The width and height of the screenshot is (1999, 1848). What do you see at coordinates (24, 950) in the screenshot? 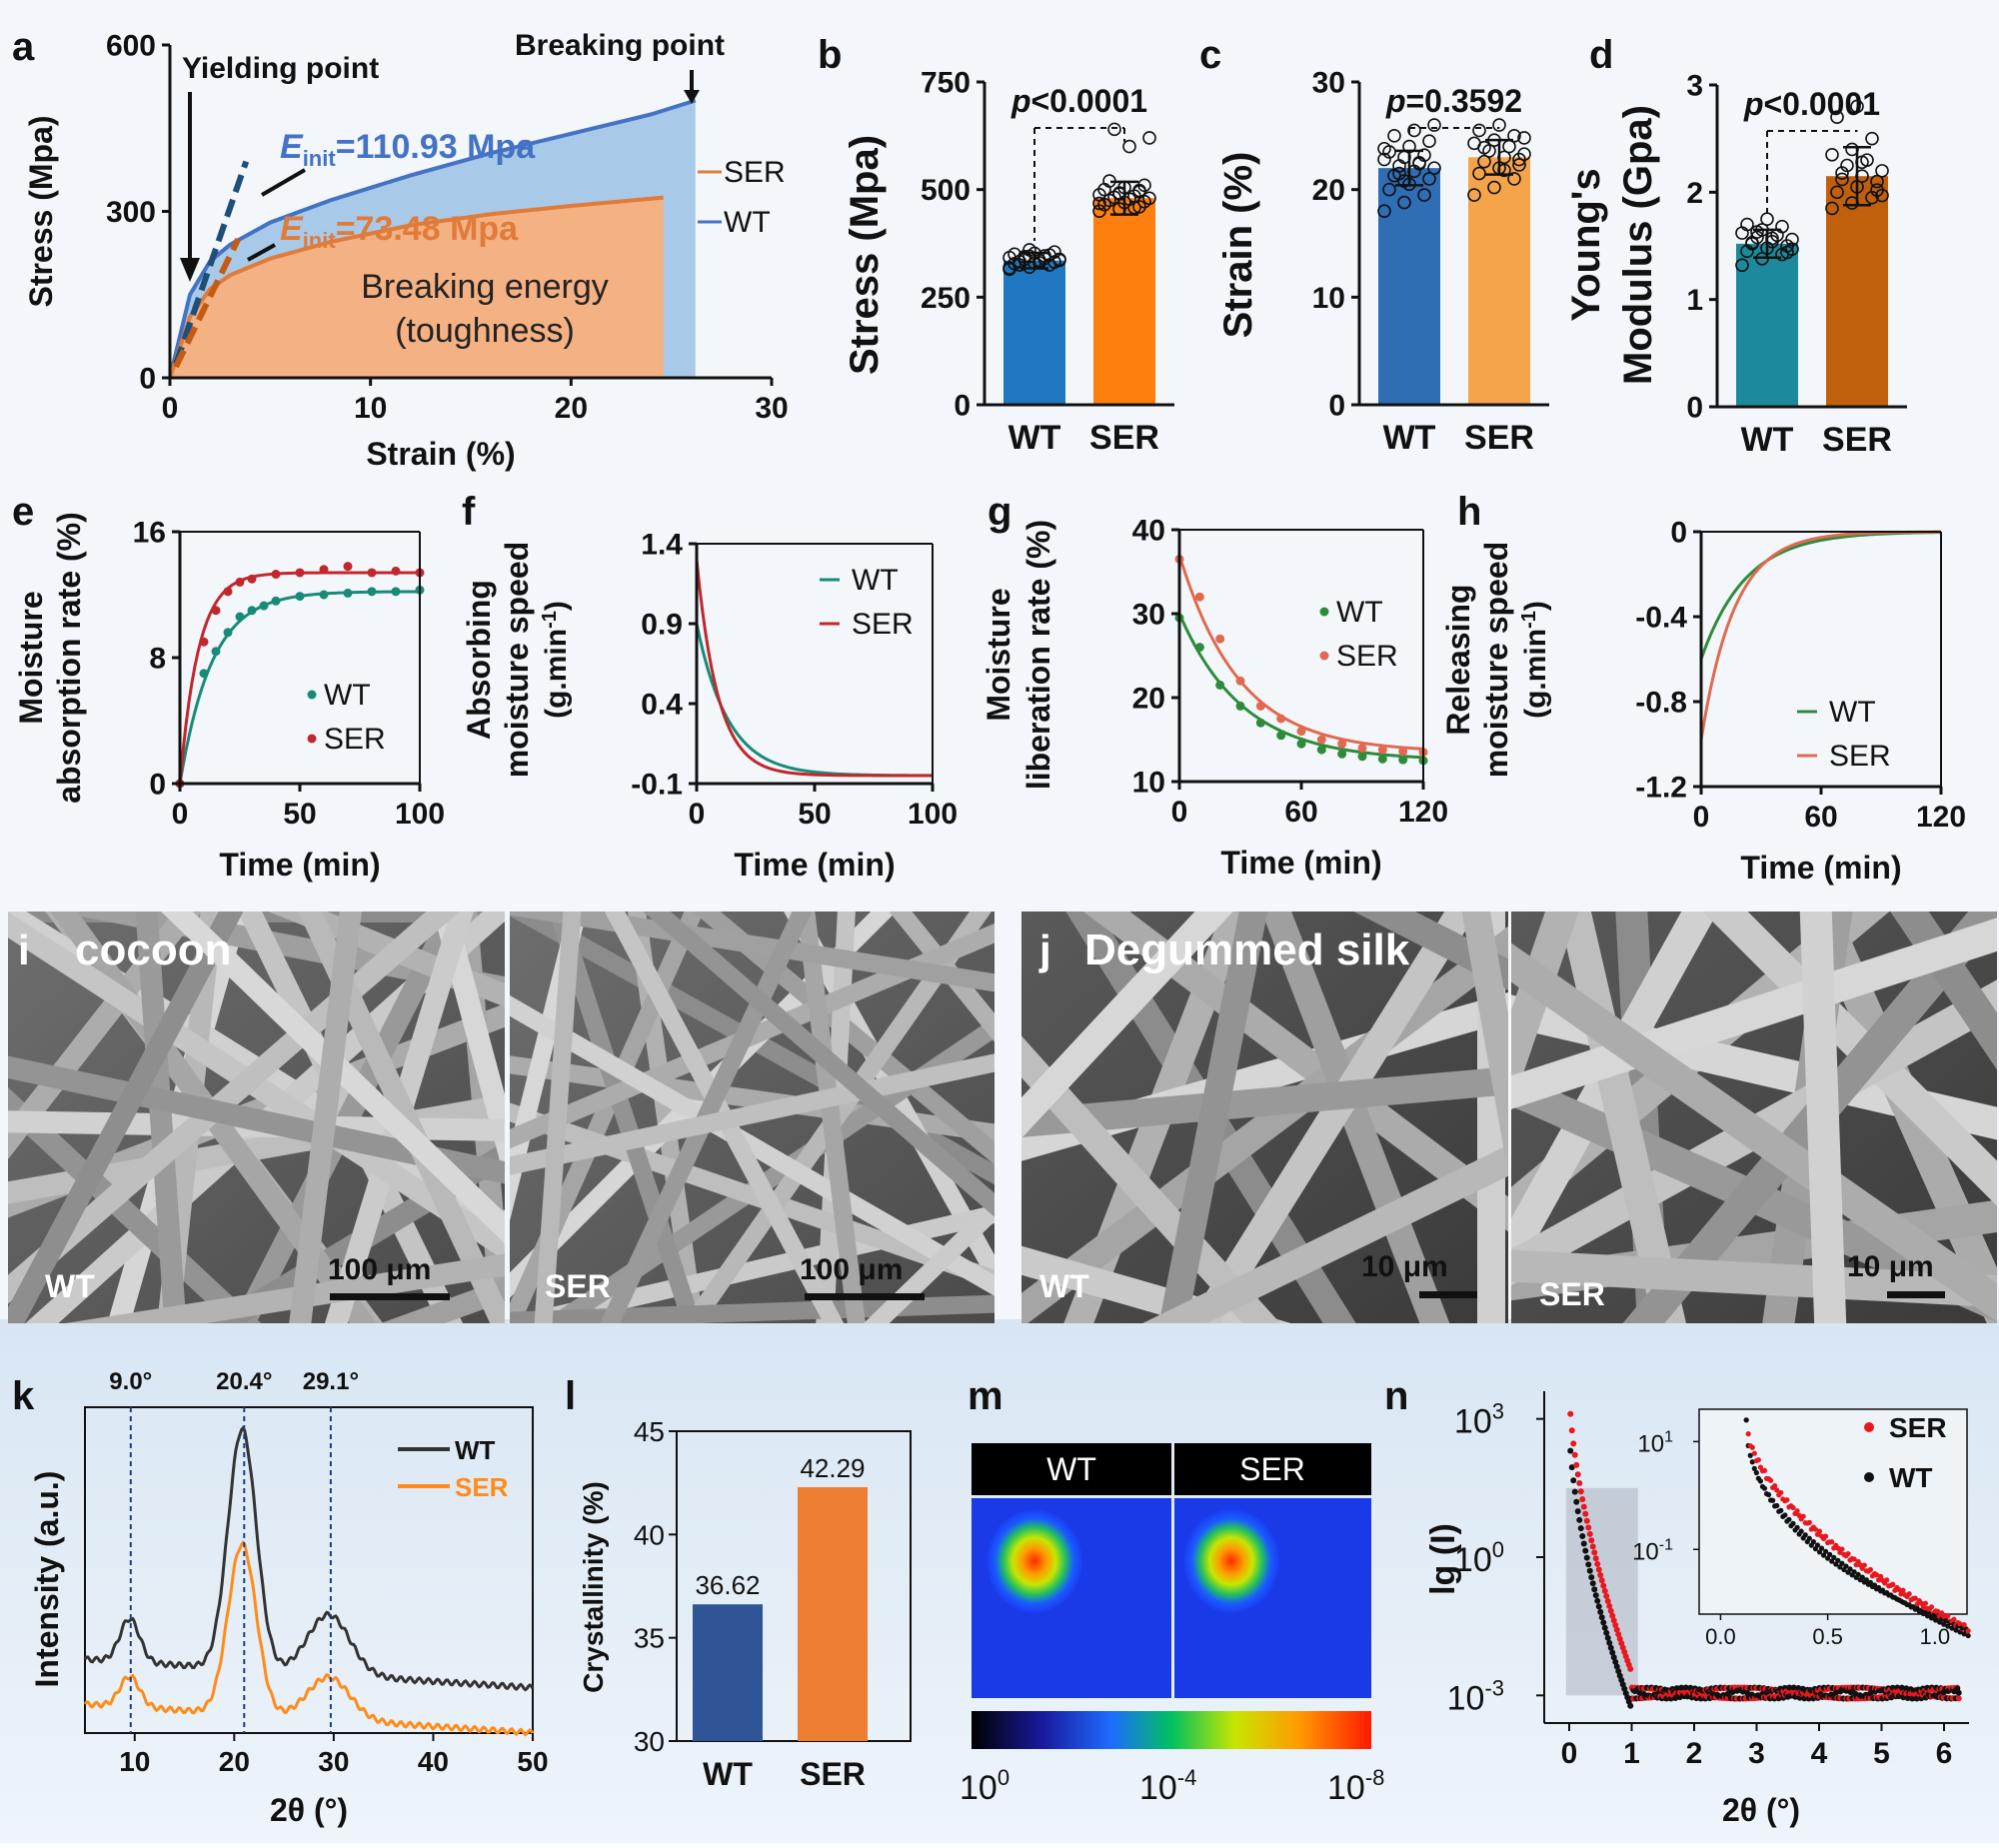
I see `panel-letter-i: i` at bounding box center [24, 950].